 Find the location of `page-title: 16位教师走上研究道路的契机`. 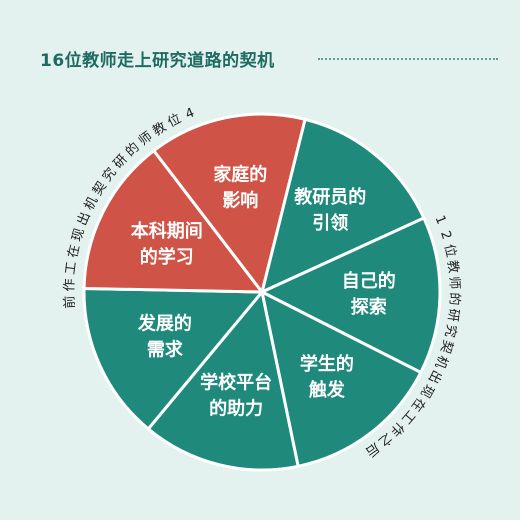

page-title: 16位教师走上研究道路的契机 is located at coordinates (157, 61).